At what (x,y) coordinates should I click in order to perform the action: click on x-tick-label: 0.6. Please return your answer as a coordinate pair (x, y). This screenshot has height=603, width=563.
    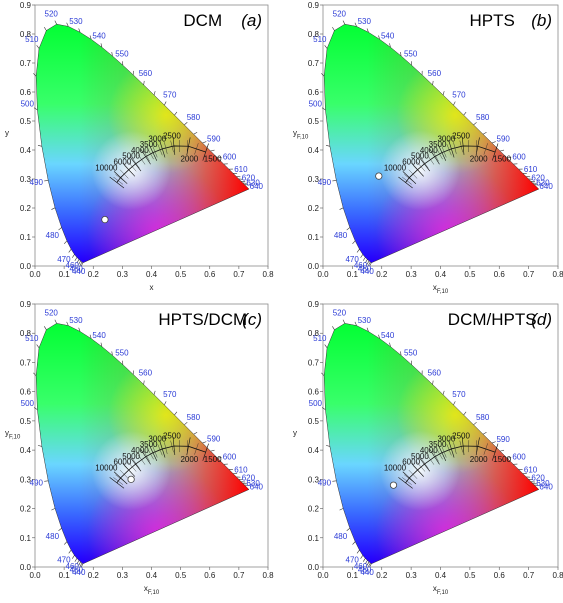
    Looking at the image, I should click on (210, 274).